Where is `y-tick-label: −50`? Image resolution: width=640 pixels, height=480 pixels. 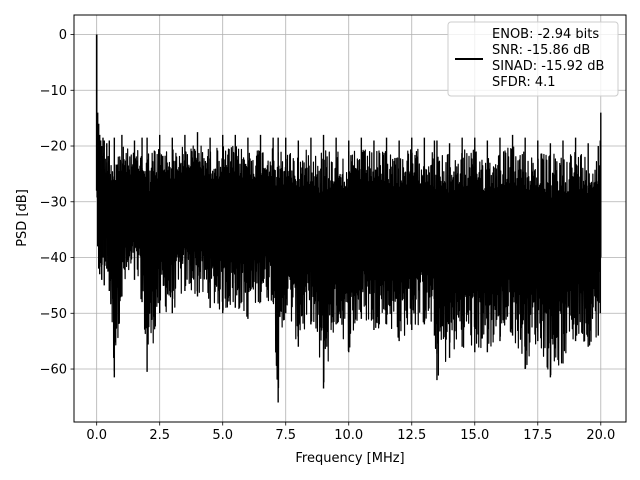
y-tick-label: −50 is located at coordinates (53, 314).